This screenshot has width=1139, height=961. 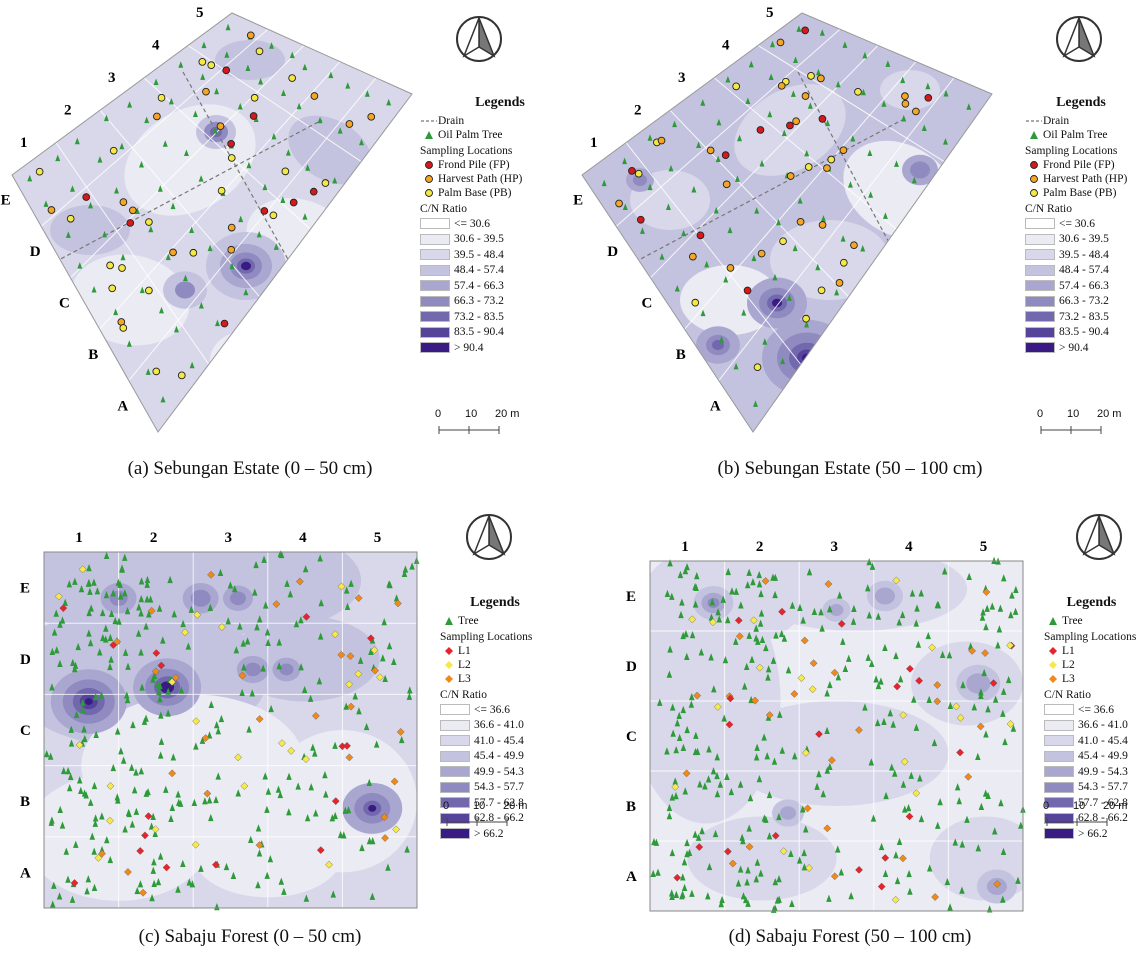 I want to click on legend-sampling-label: L2, so click(x=464, y=665).